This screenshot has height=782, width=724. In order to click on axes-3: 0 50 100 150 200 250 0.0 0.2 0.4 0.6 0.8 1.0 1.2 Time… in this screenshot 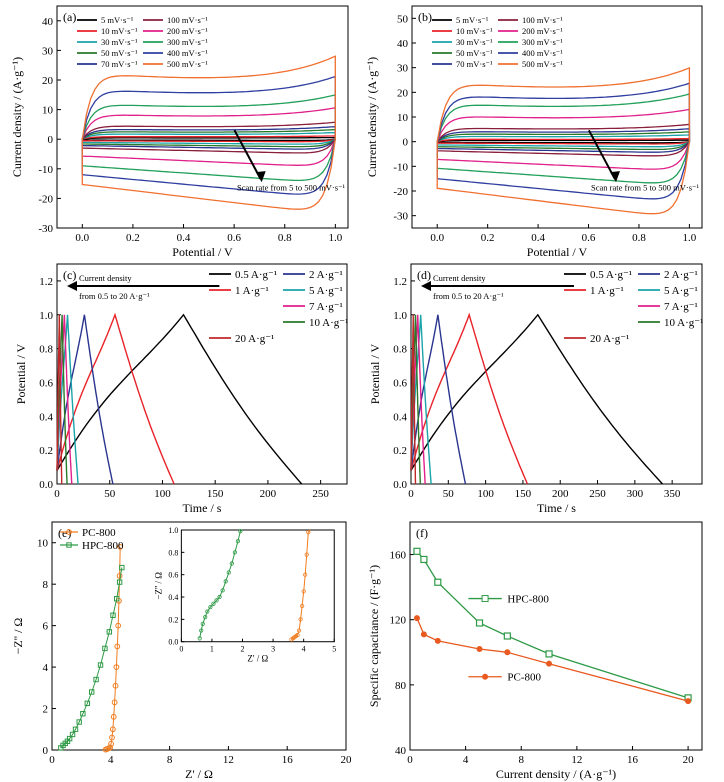, I will do `click(181, 389)`.